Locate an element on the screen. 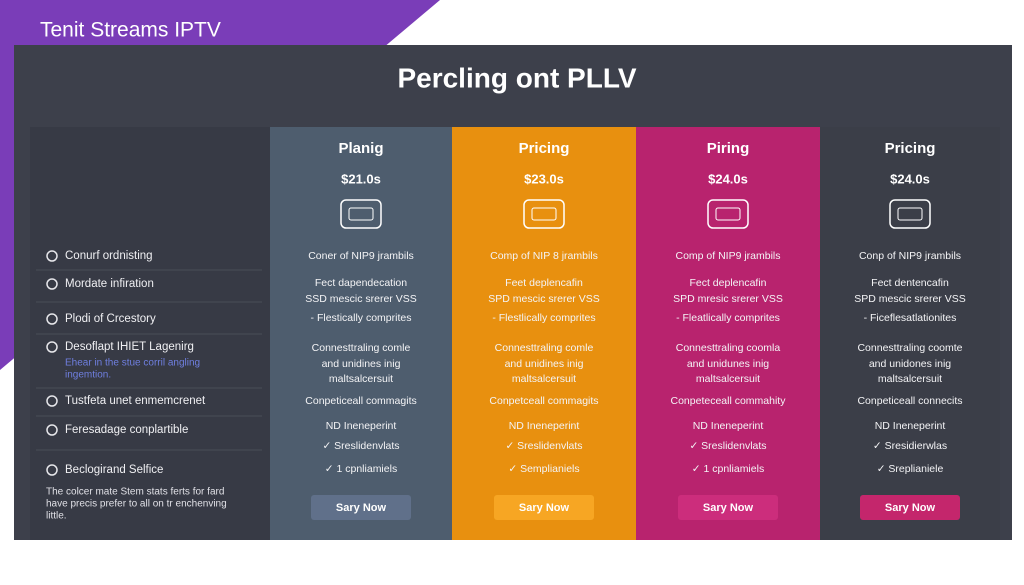 This screenshot has width=1024, height=585. plan-price: $21.0s is located at coordinates (361, 178).